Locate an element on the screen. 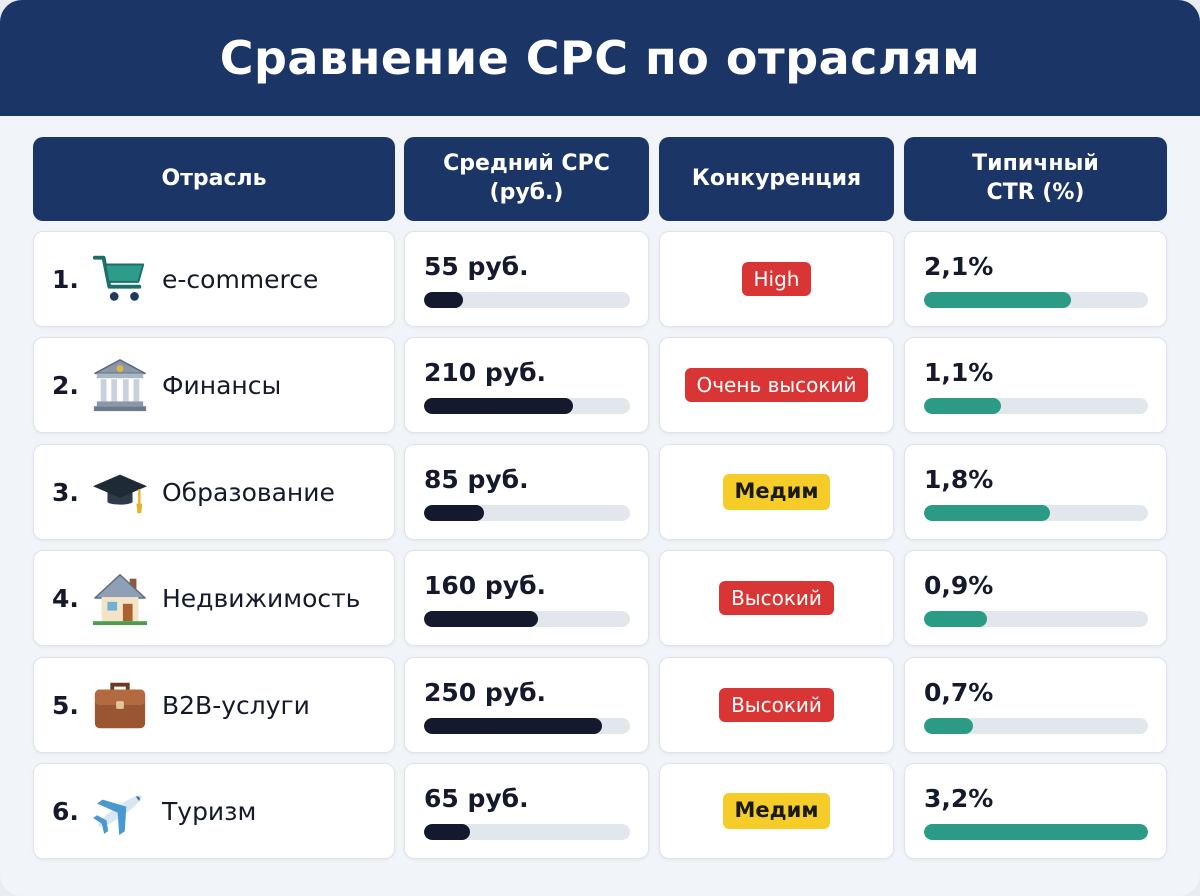  competition-badge-wrap: Очень высокий is located at coordinates (776, 385).